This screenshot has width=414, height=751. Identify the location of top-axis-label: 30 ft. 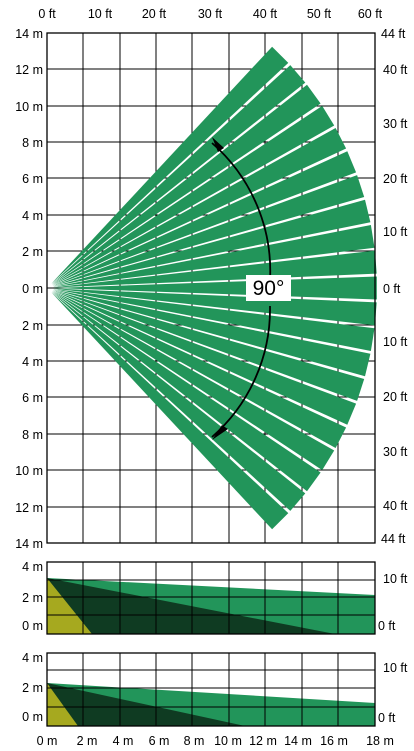
(210, 14).